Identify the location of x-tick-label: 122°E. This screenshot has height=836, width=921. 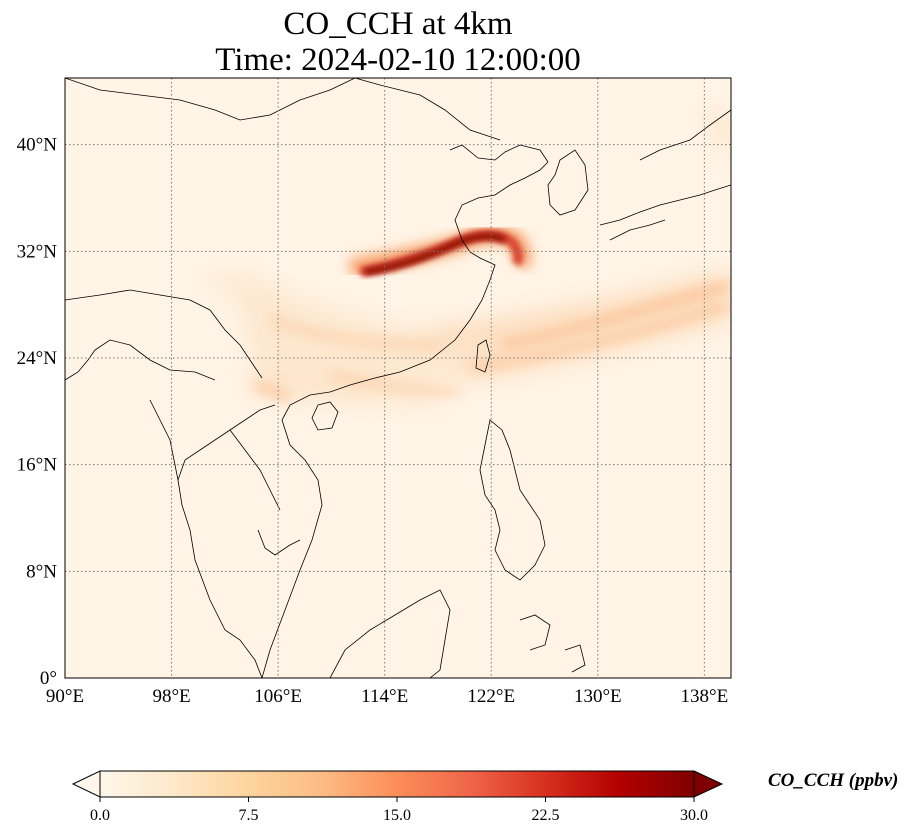
(491, 696).